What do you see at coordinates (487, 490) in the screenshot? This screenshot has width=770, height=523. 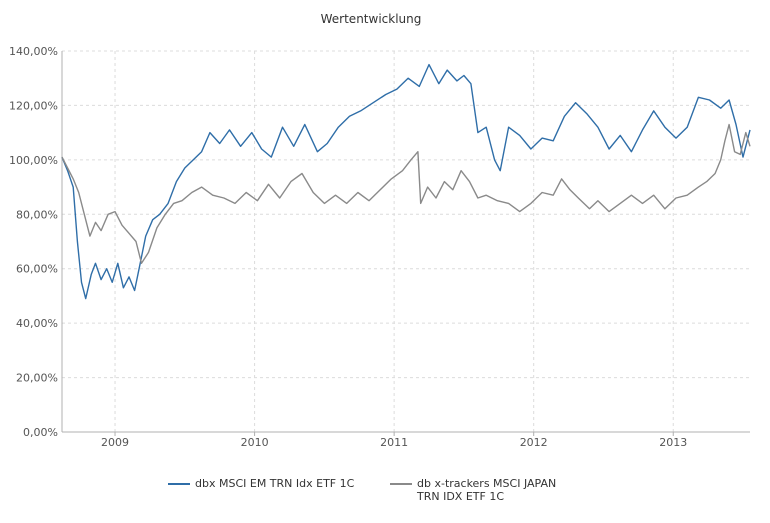 I see `legend-label-series-2: db x-trackers MSCI JAPAN TRN IDX ETF 1C` at bounding box center [487, 490].